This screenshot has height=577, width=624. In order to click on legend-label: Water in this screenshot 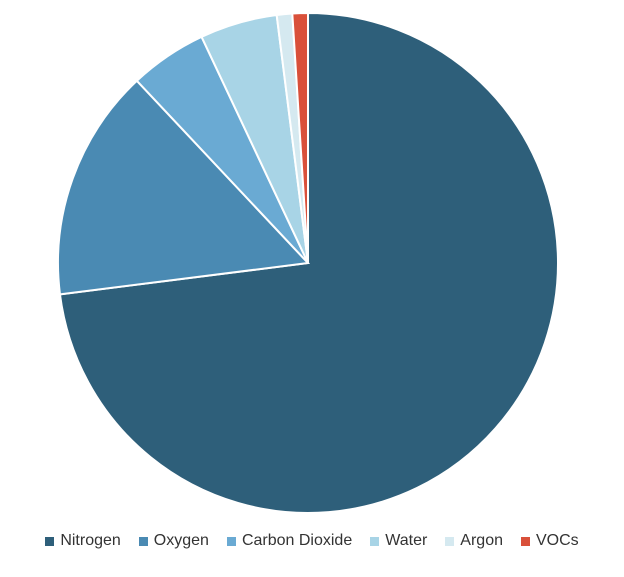, I will do `click(406, 540)`.